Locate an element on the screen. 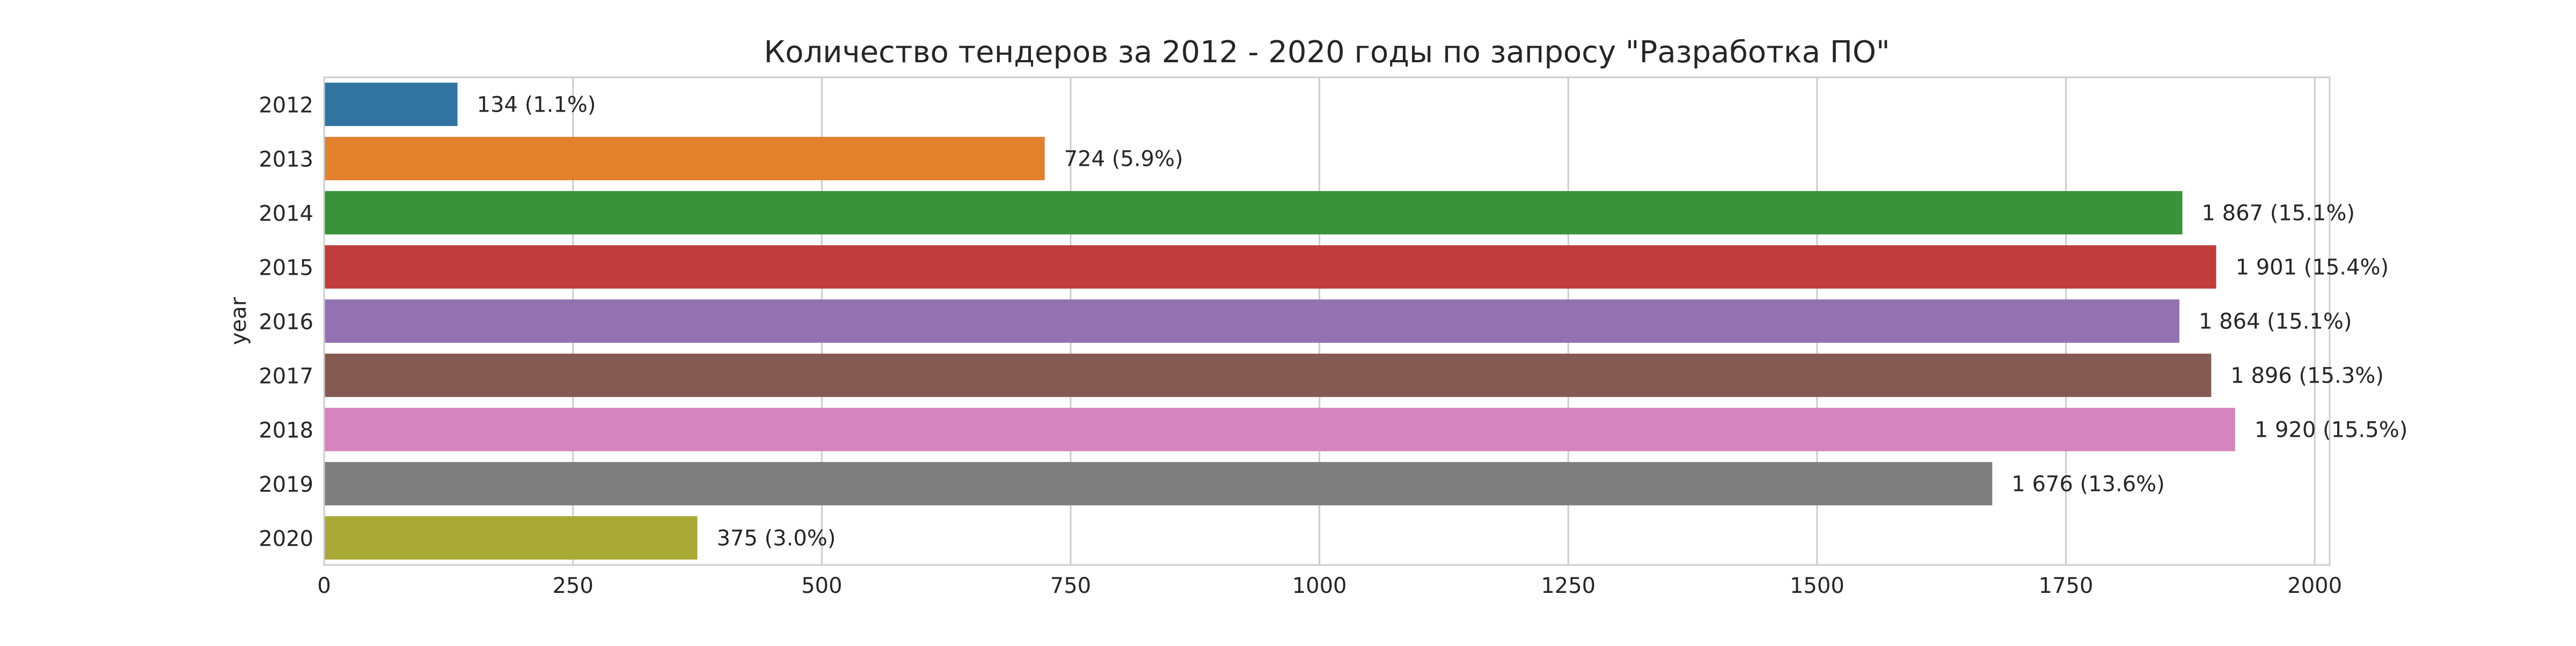 This screenshot has width=2576, height=646. x-tick-label: 2000 is located at coordinates (2314, 586).